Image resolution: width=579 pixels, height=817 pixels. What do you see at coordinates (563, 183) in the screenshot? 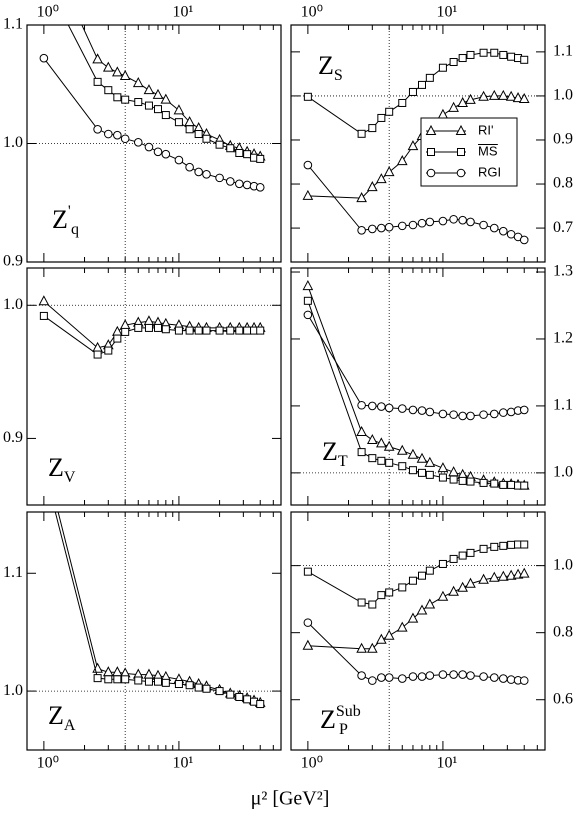
I see `y-tick-label: 0.8` at bounding box center [563, 183].